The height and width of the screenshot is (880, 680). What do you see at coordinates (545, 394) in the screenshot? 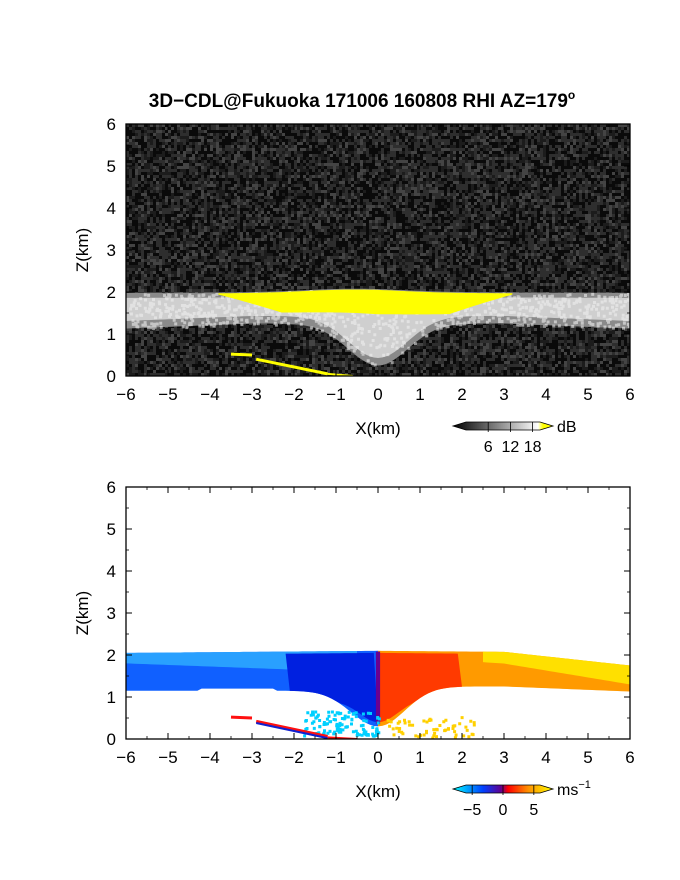
I see `reflectivity-x-tick-label: 4` at bounding box center [545, 394].